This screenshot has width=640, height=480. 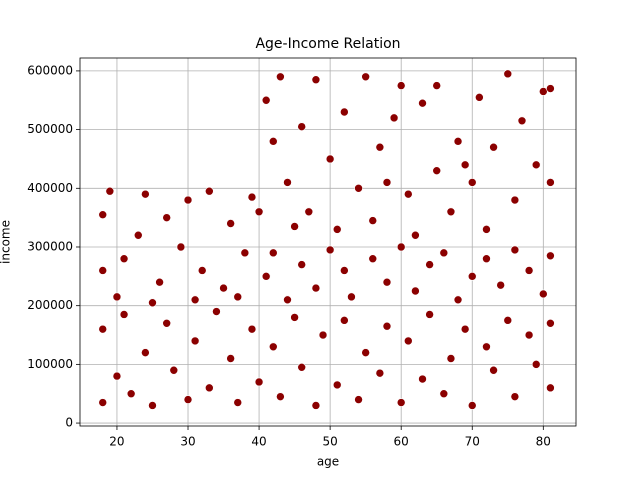 What do you see at coordinates (50, 188) in the screenshot?
I see `y-tick-label: 400000` at bounding box center [50, 188].